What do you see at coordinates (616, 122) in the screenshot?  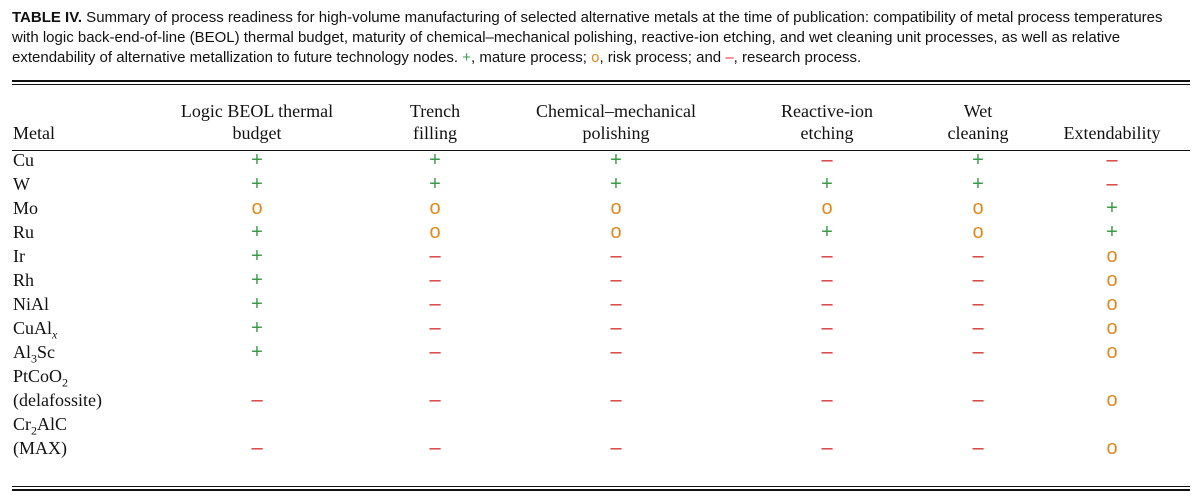 I see `header-cmp: Chemical–mechanical polishing` at bounding box center [616, 122].